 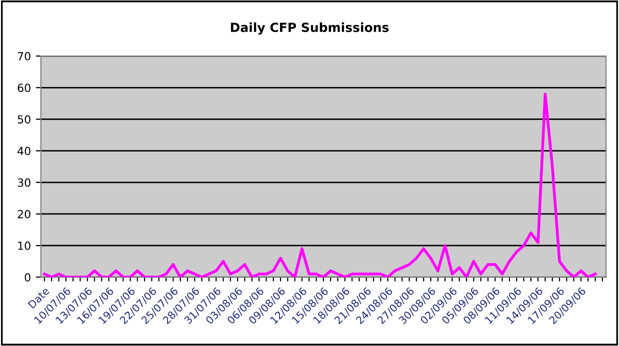 I want to click on y-tick-label: 60, so click(x=24, y=88).